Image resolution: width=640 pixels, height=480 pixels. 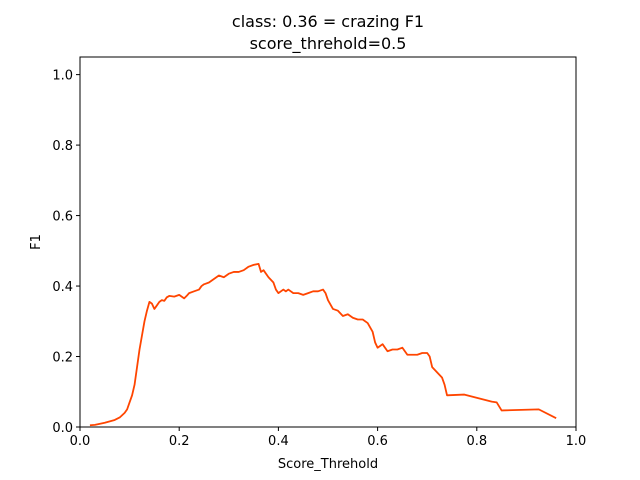 I want to click on x-tick-label: 0.2, so click(x=179, y=441).